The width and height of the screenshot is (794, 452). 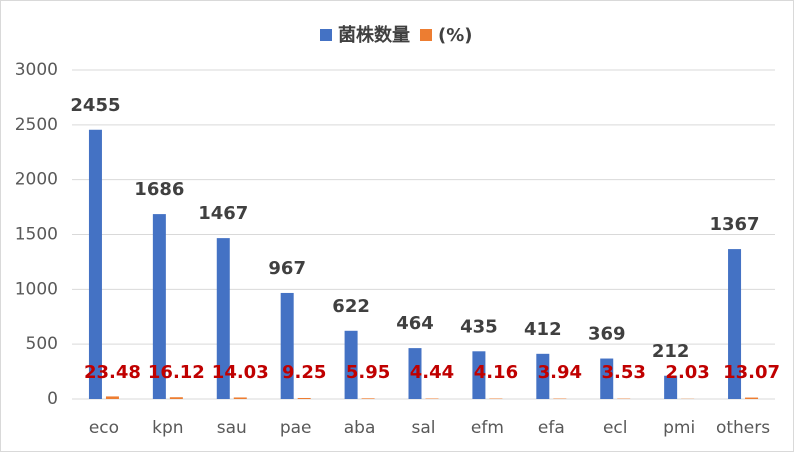 What do you see at coordinates (95, 105) in the screenshot?
I see `value-label: 2455` at bounding box center [95, 105].